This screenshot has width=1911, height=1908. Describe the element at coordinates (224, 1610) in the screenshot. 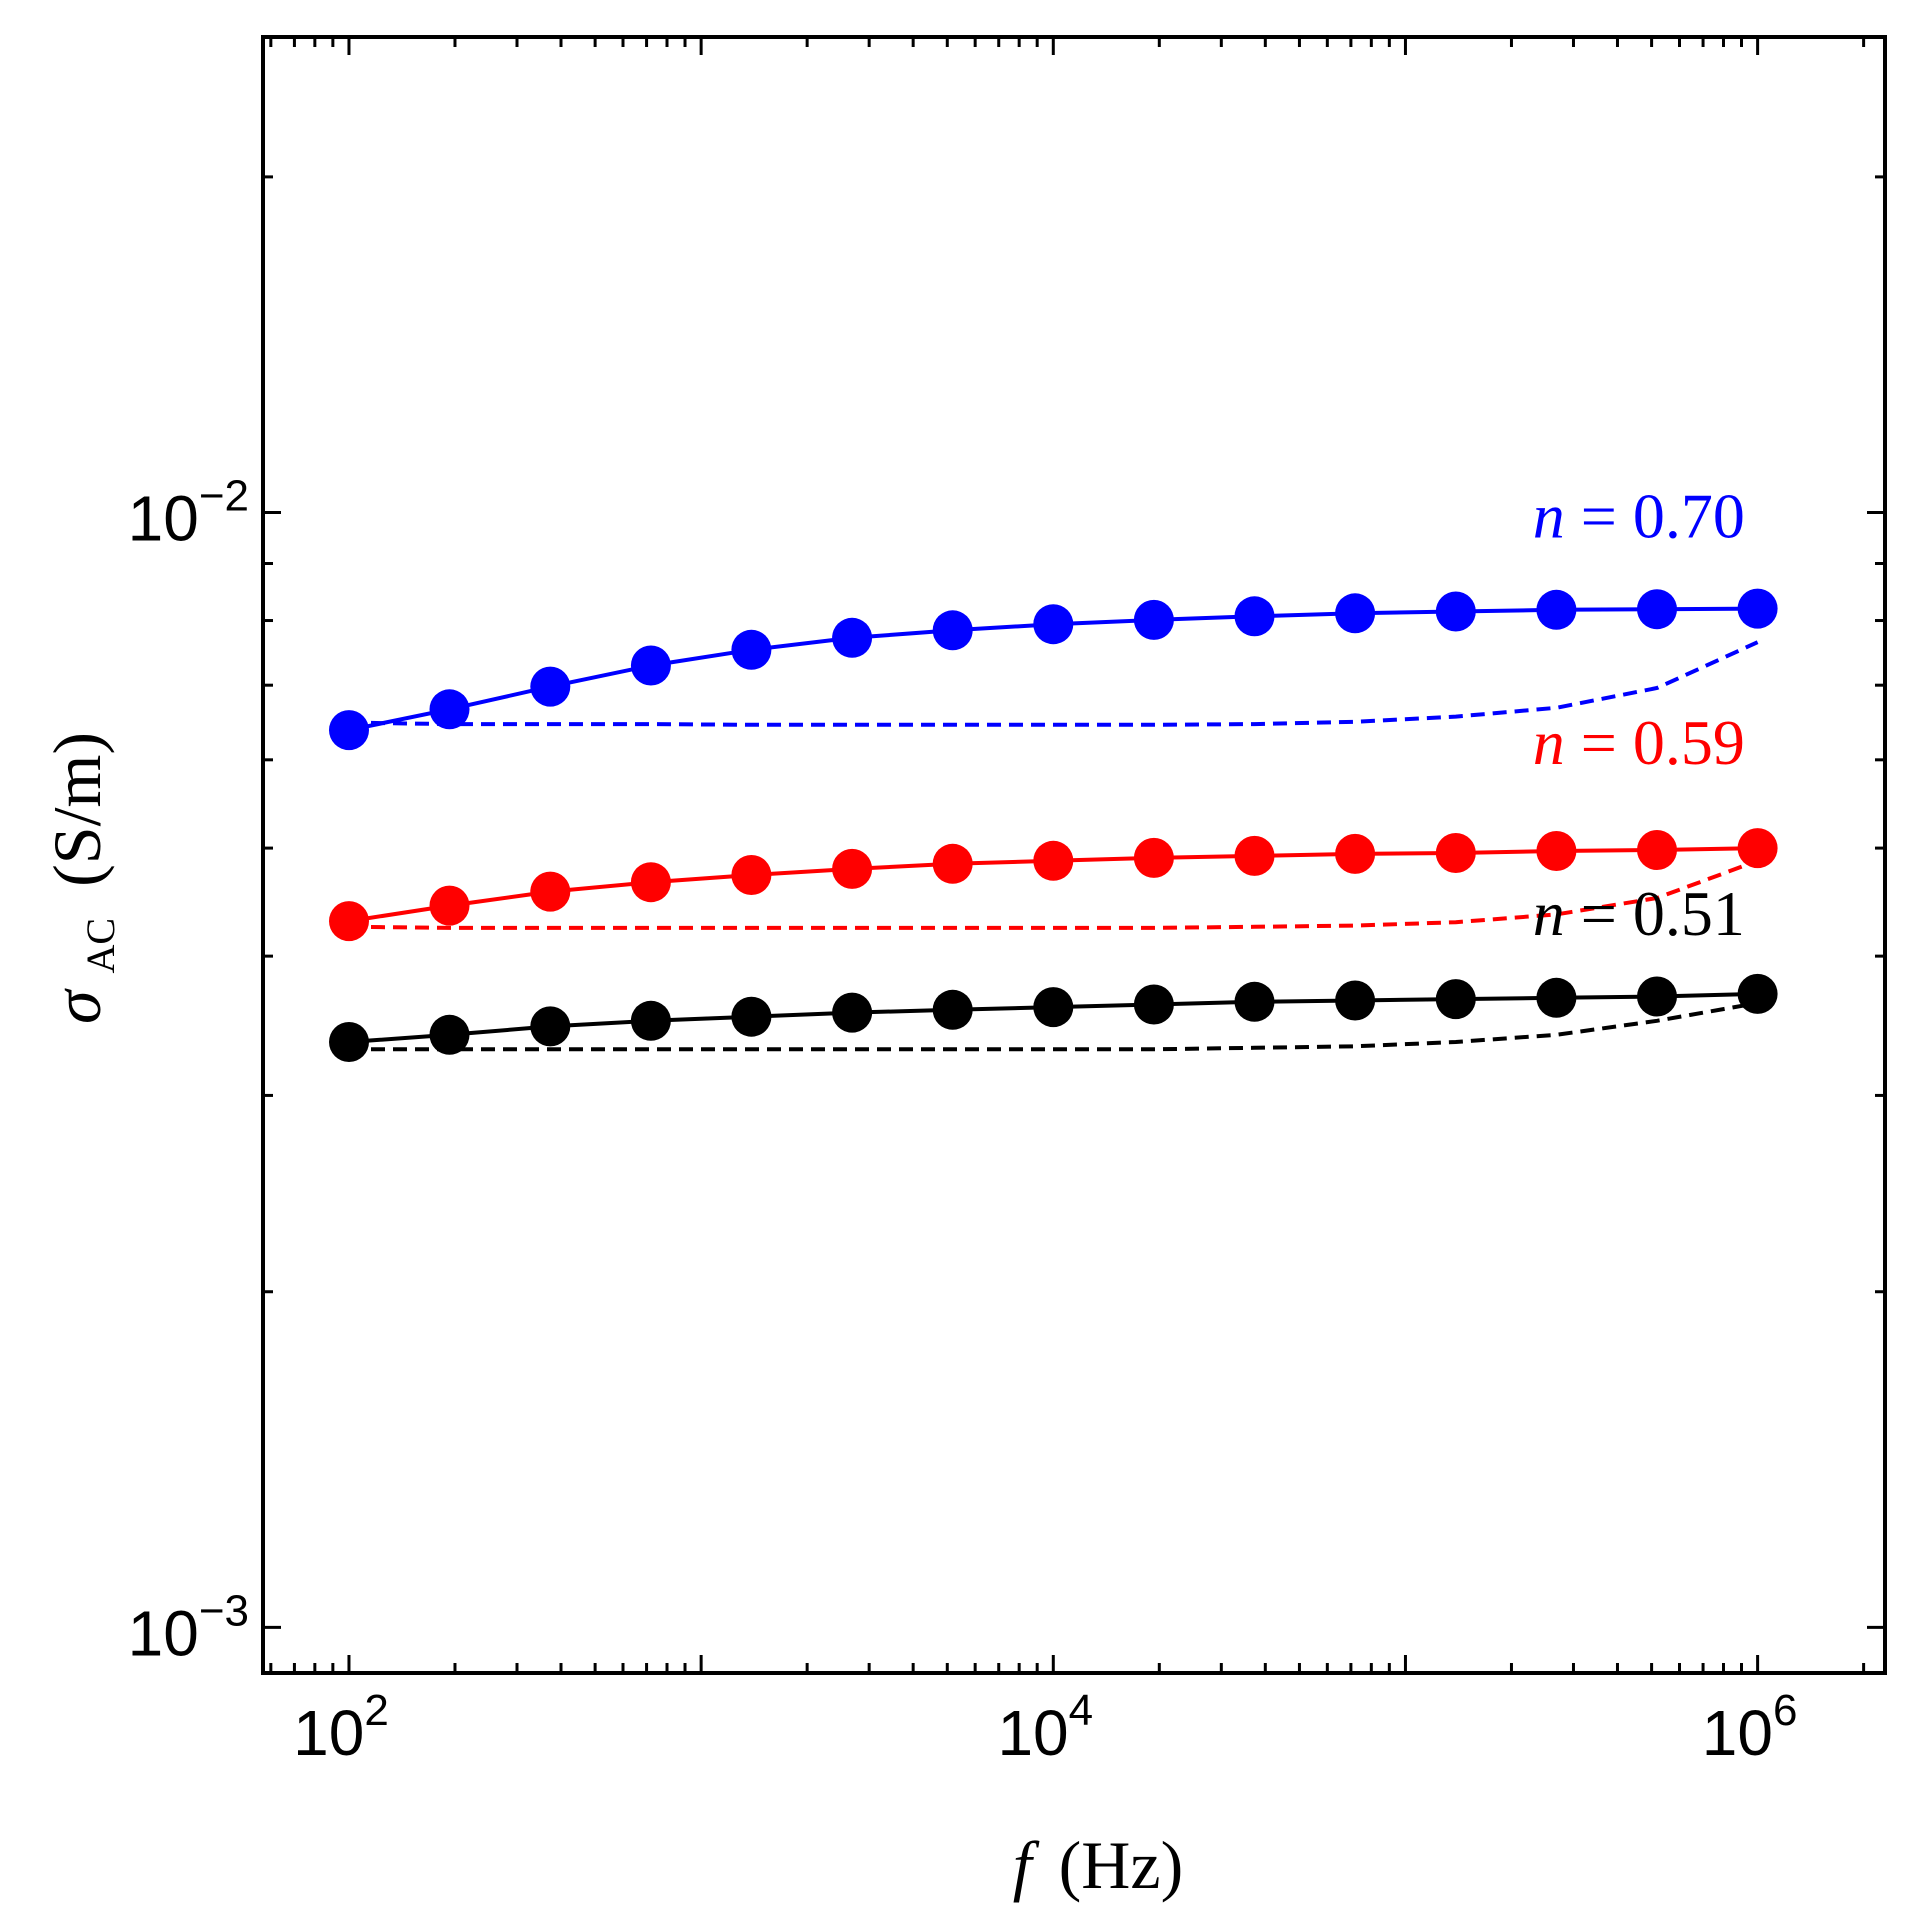

I see `y-tick-label-exp: −3` at that location.